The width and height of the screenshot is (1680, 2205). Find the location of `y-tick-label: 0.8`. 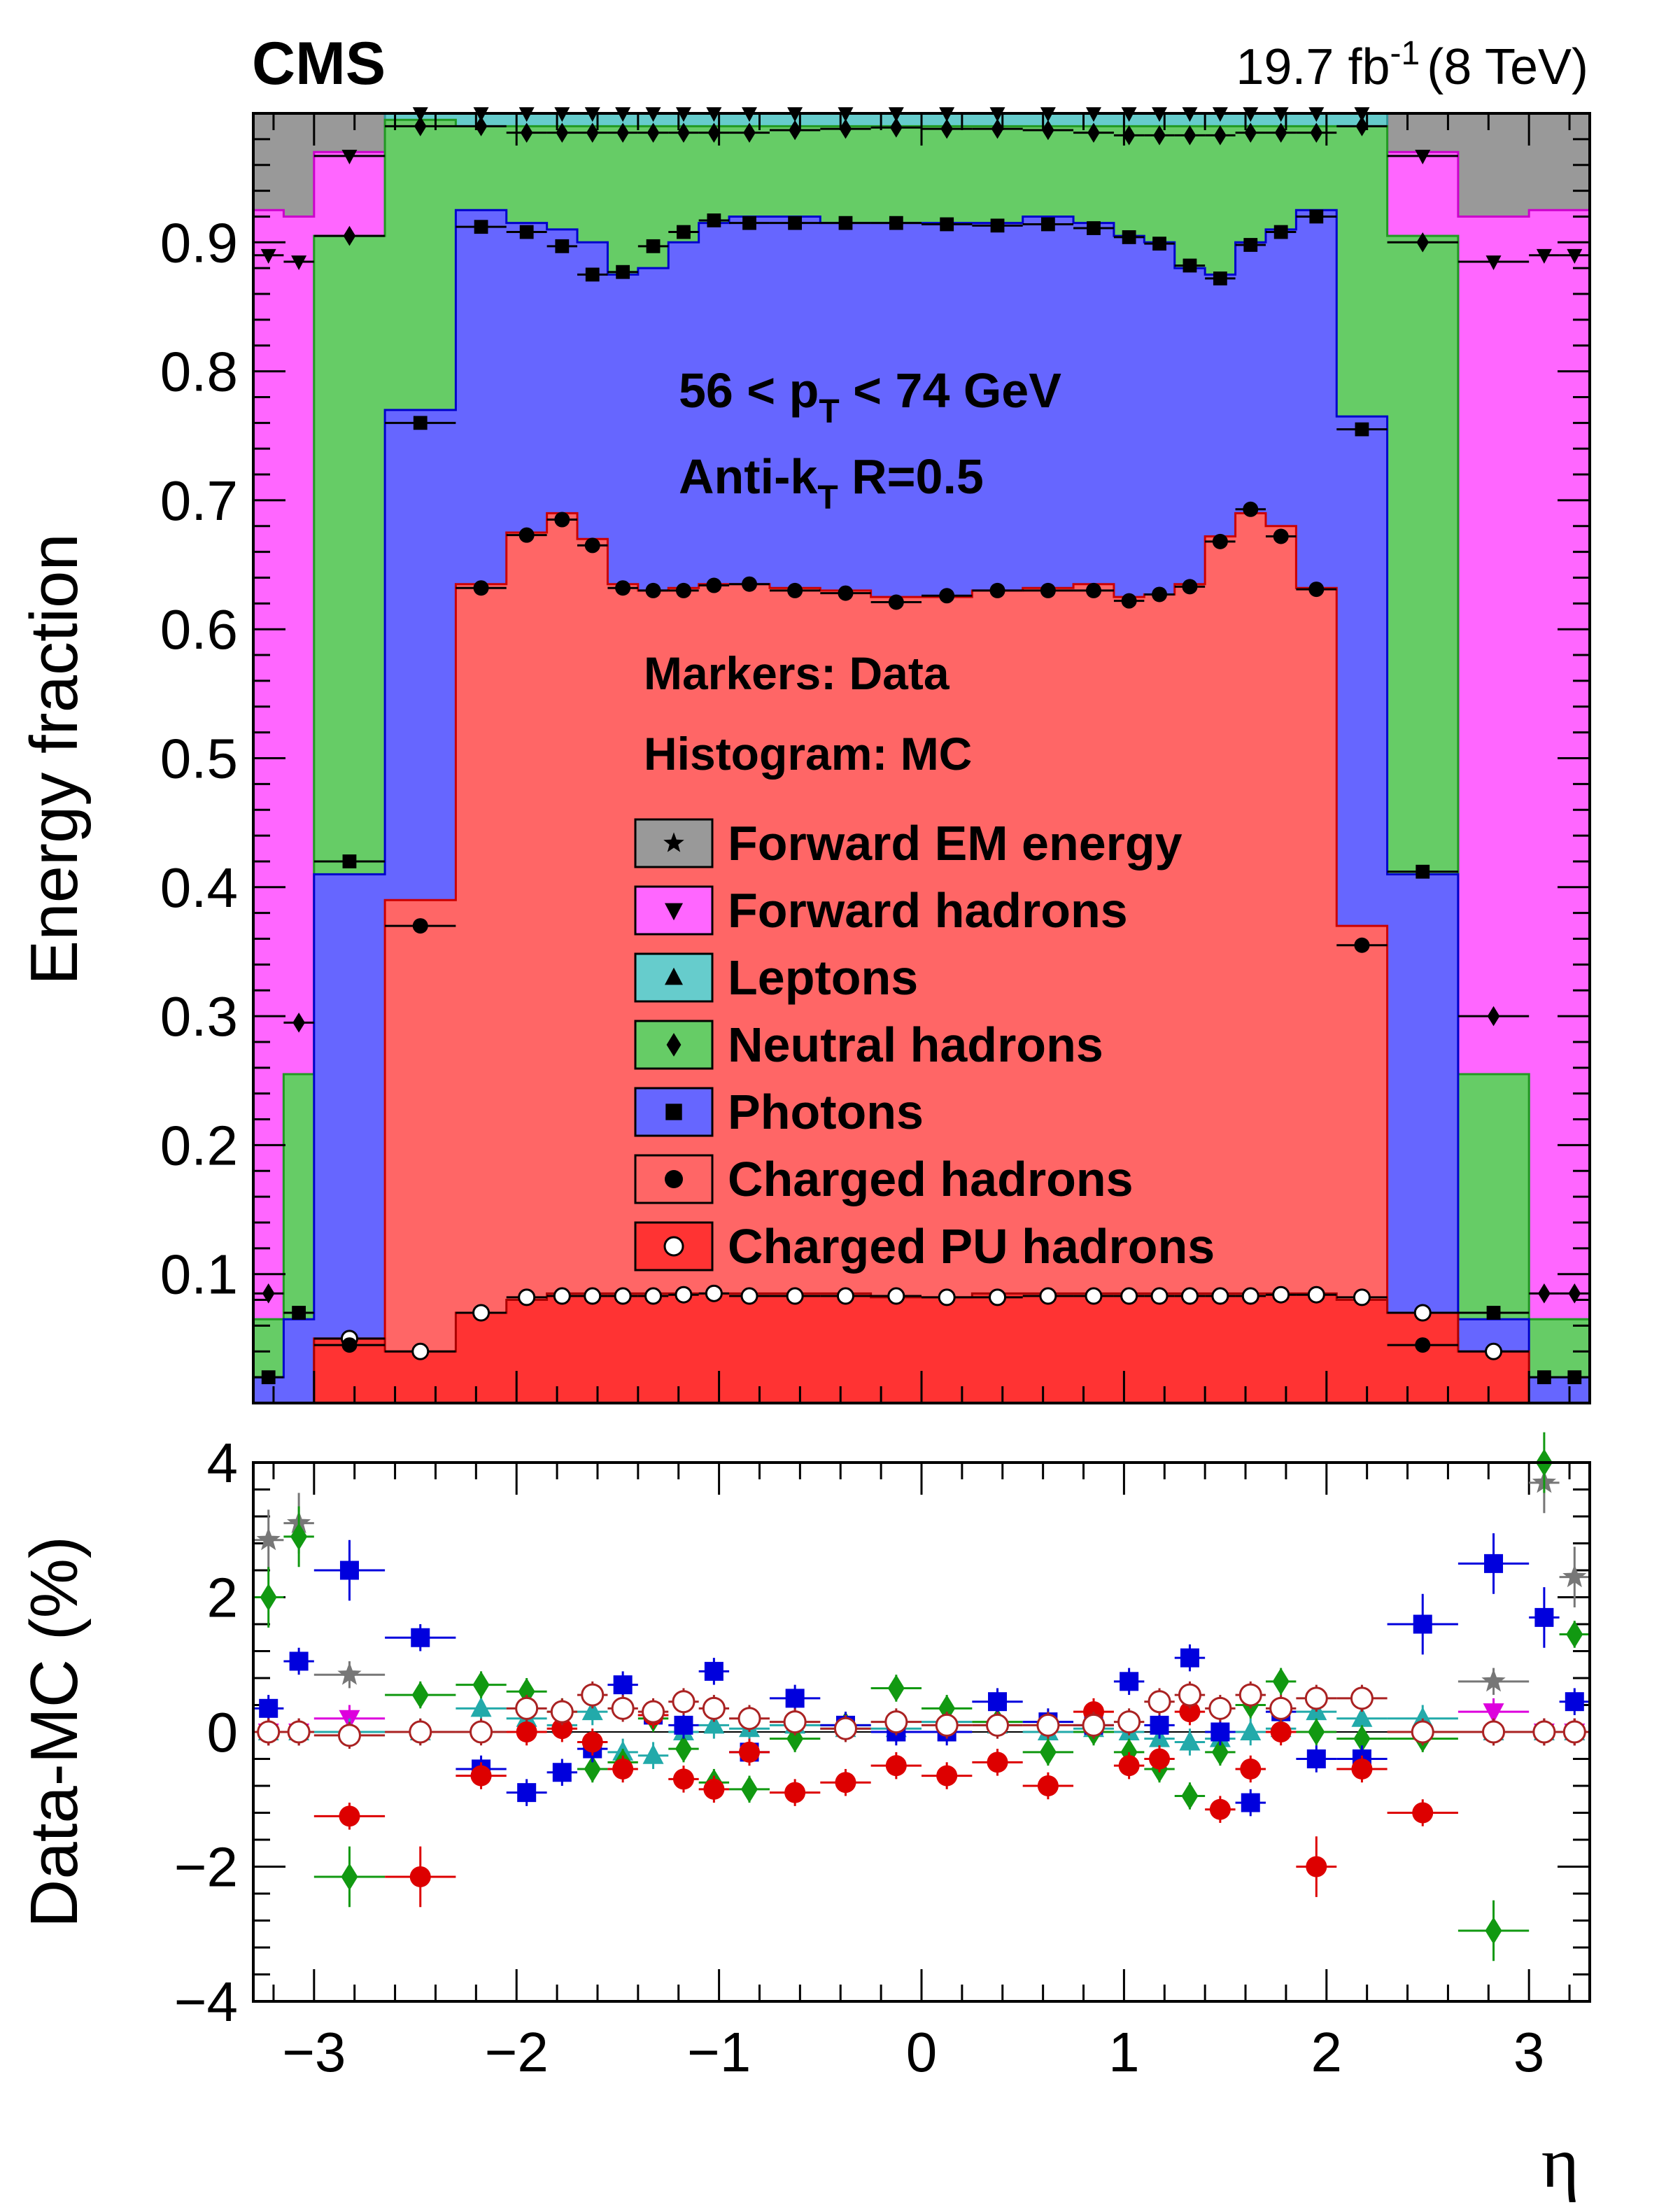

y-tick-label: 0.8 is located at coordinates (199, 372).